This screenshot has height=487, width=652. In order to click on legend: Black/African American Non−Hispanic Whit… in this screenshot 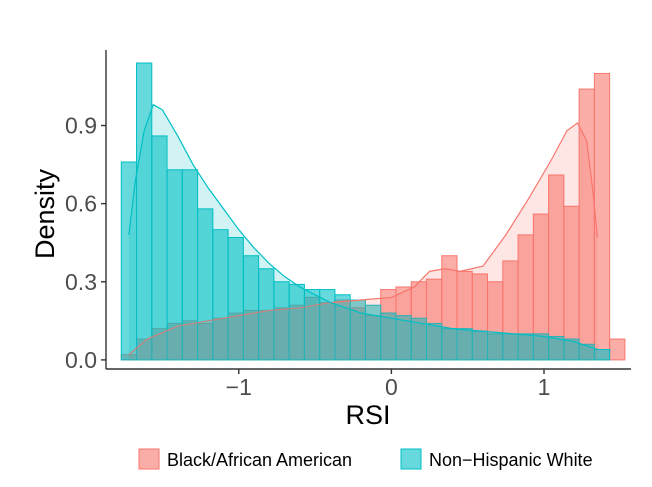, I will do `click(365, 459)`.